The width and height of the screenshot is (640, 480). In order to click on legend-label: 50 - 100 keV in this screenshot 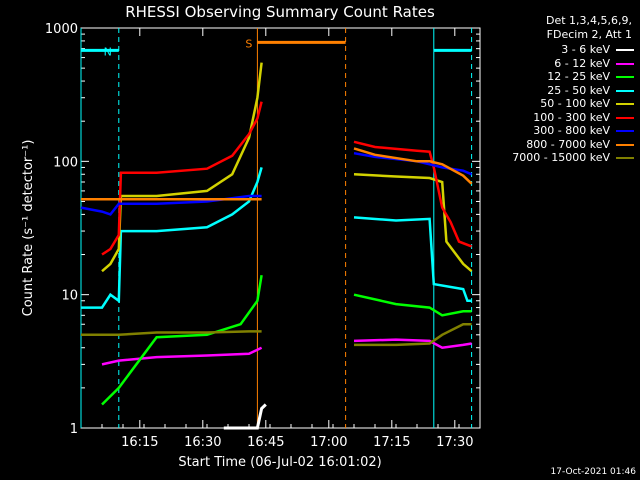, I will do `click(575, 103)`.